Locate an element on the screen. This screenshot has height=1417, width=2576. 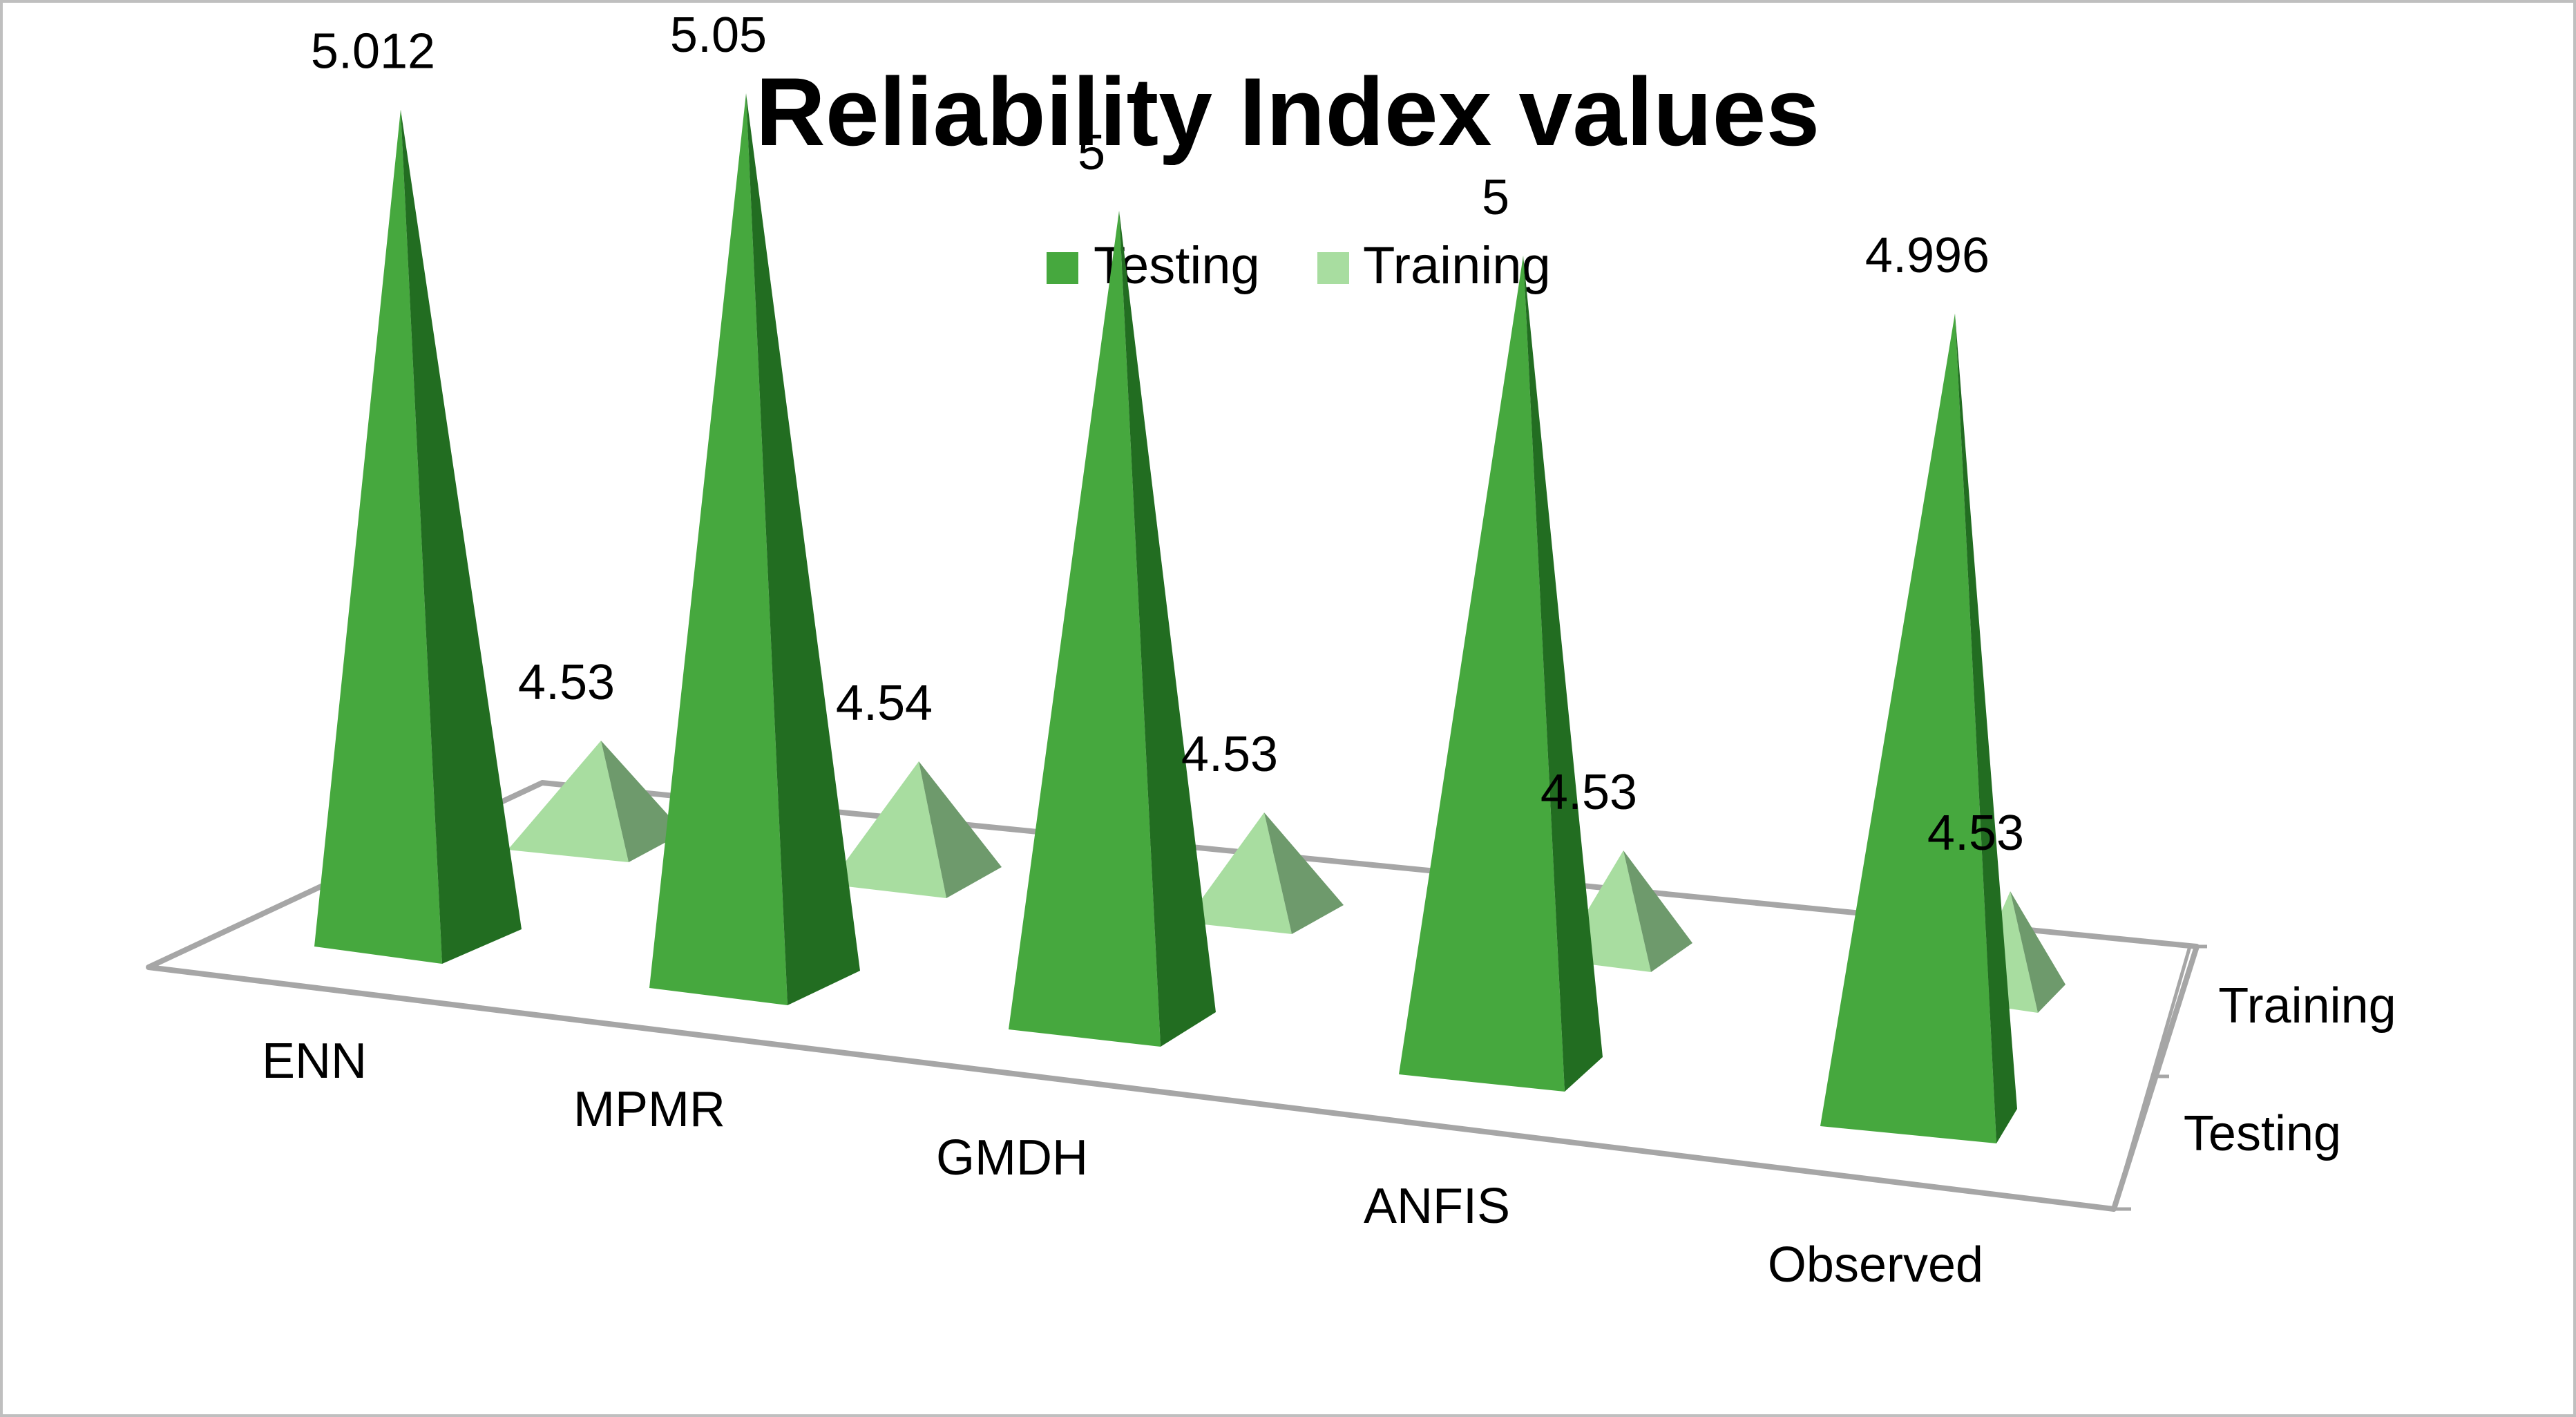
data-label-training-mpmr: 4.54 is located at coordinates (884, 703).